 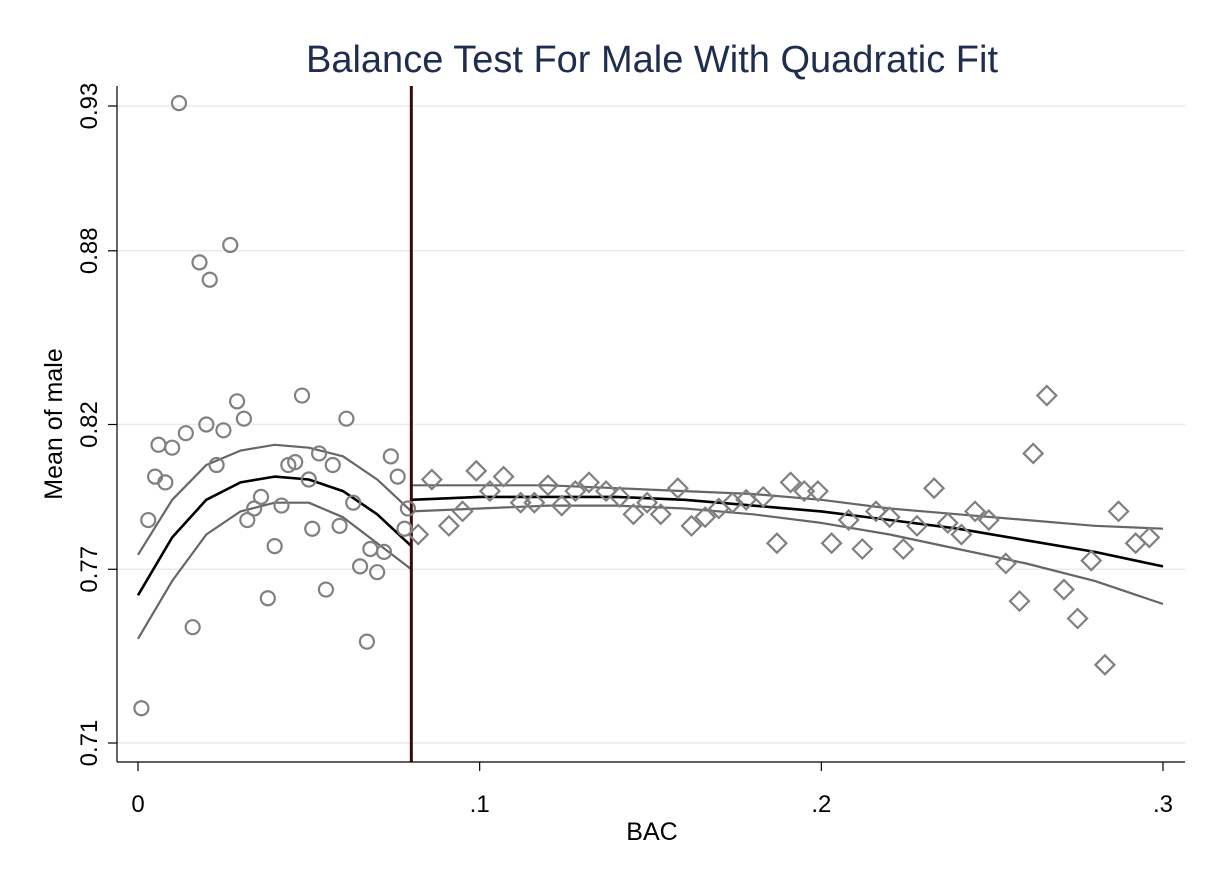 I want to click on y-tick-label: 0.82, so click(x=89, y=424).